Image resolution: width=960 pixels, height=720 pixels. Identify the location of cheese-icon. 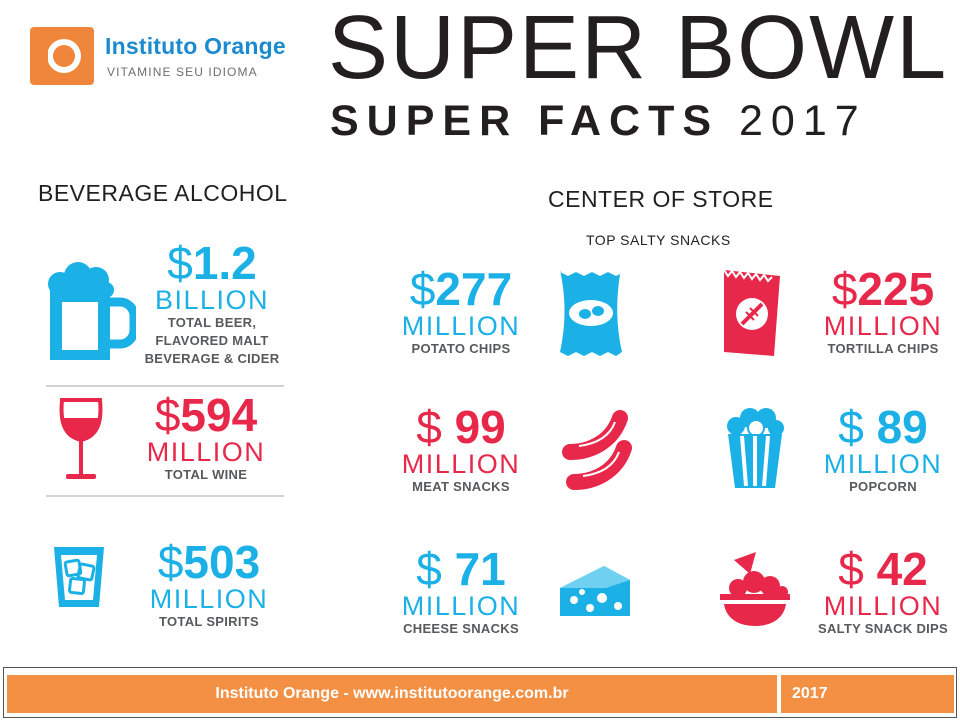
(595, 591).